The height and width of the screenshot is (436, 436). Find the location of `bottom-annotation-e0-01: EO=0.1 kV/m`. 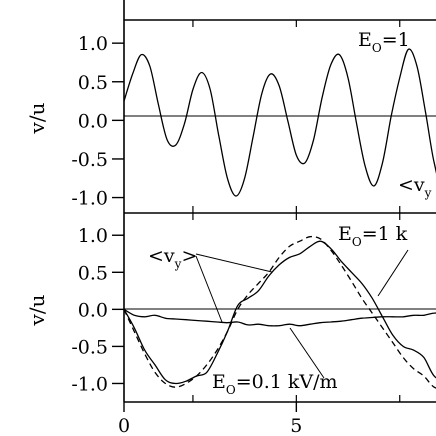

bottom-annotation-e0-01: EO=0.1 kV/m is located at coordinates (275, 384).